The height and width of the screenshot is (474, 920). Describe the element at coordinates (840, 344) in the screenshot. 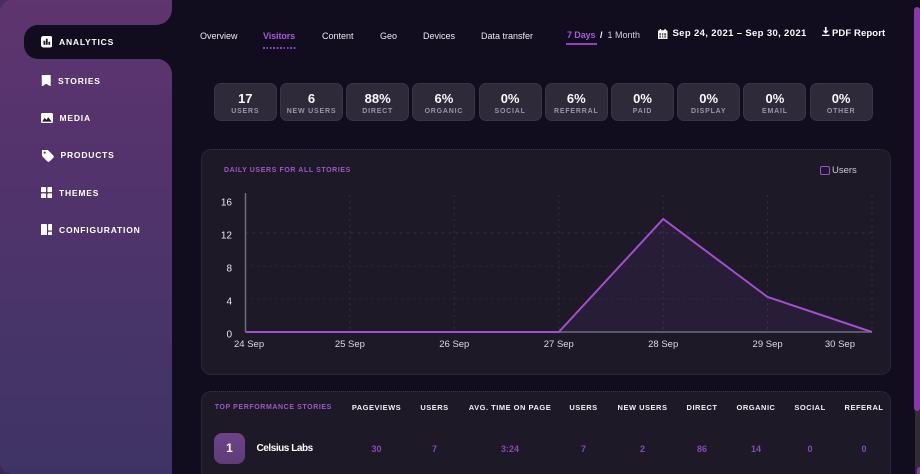

I see `svg-text: 30 Sep` at that location.